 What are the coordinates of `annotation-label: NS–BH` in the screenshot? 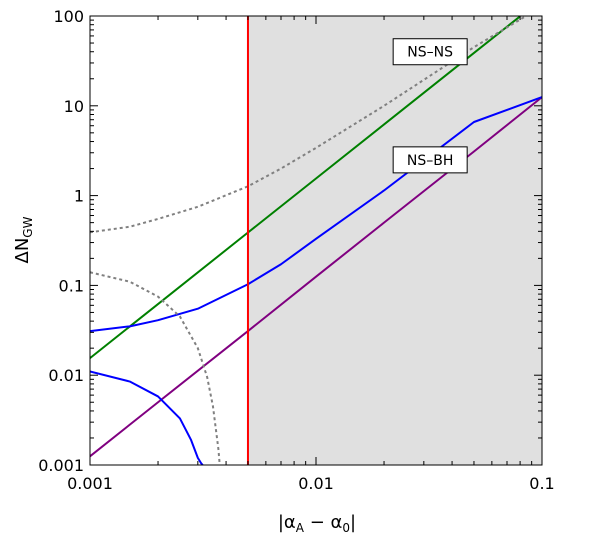 It's located at (430, 161).